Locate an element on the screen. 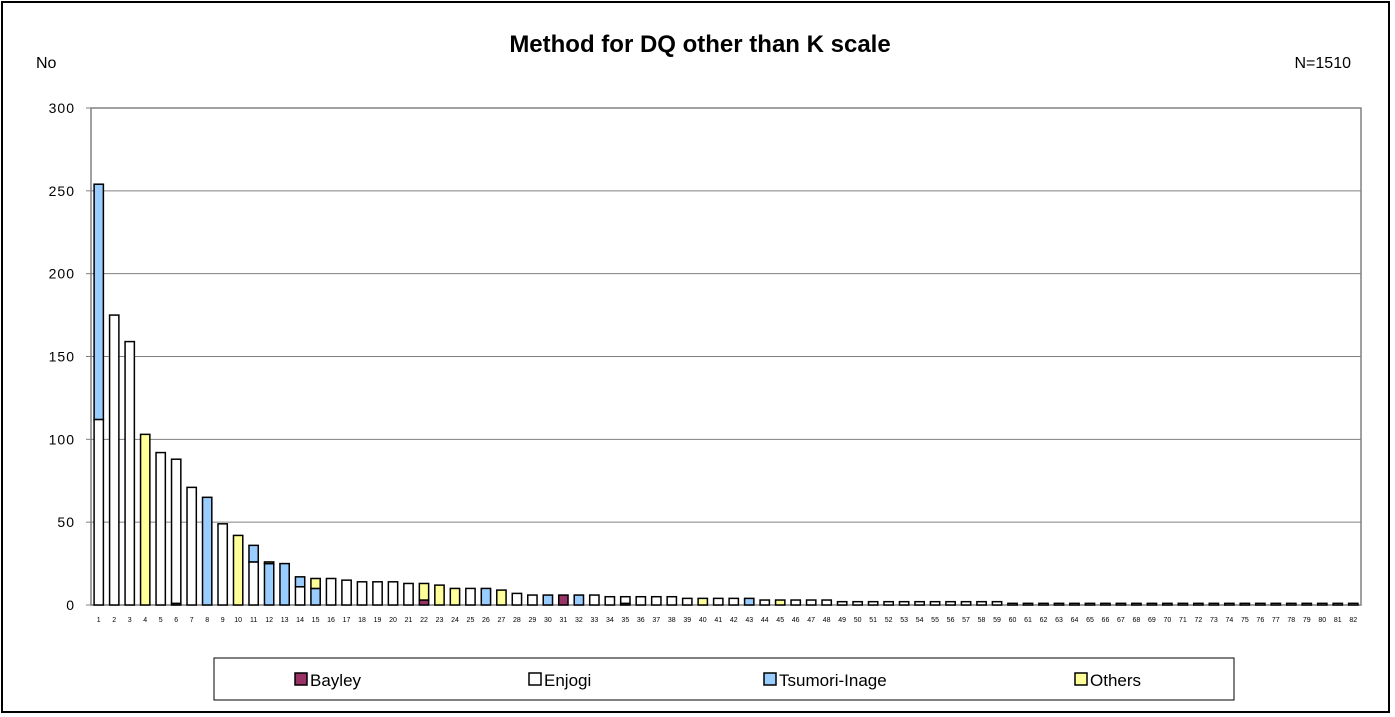  x-tick-label: 43 is located at coordinates (749, 620).